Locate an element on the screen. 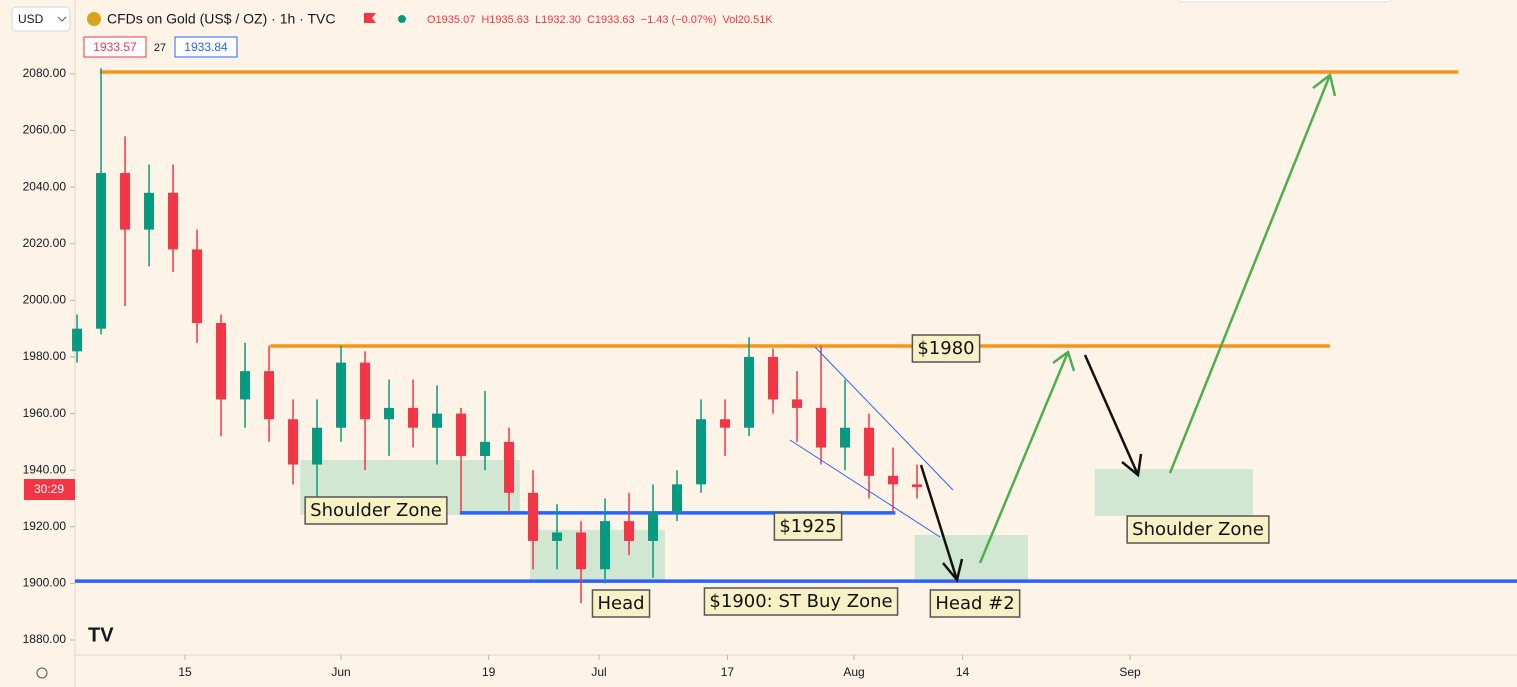 This screenshot has height=687, width=1517. y-tick-label: 1880.00 is located at coordinates (45, 639).